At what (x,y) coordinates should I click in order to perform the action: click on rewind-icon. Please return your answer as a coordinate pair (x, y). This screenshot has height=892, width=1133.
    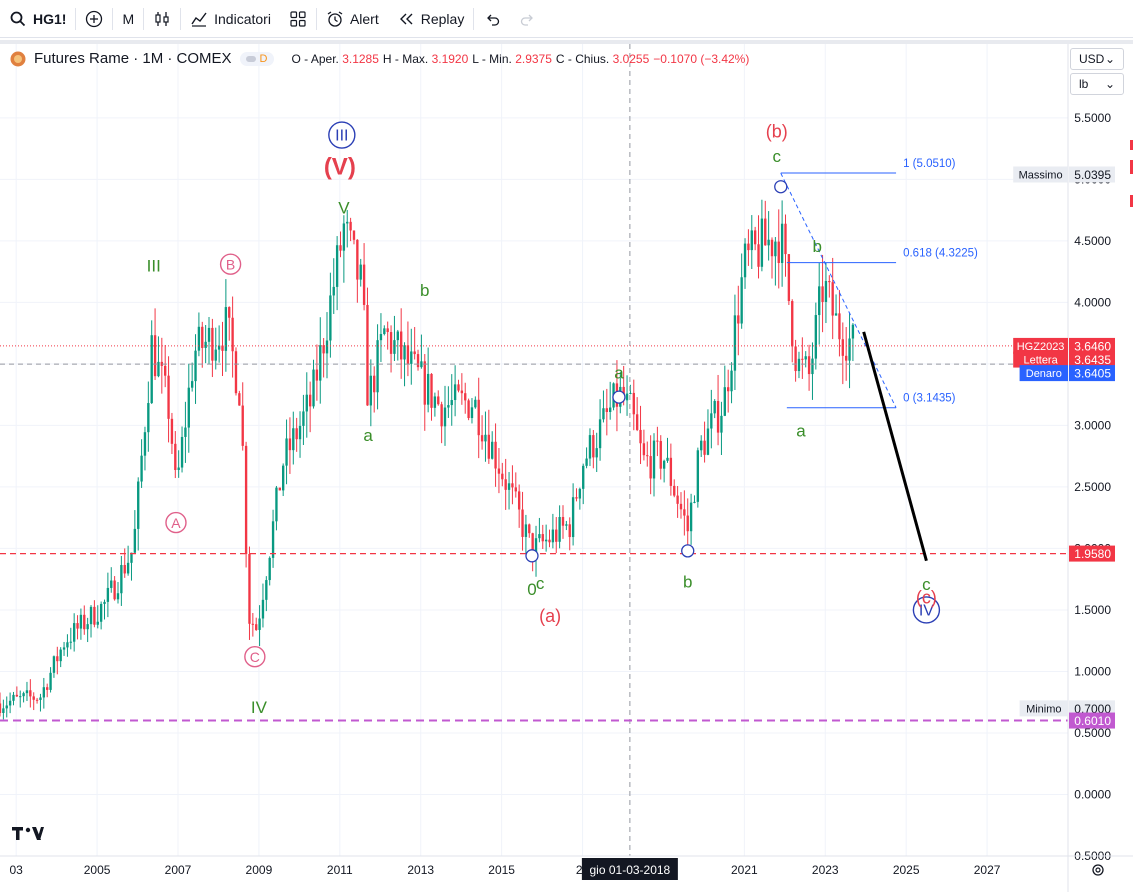
    Looking at the image, I should click on (406, 18).